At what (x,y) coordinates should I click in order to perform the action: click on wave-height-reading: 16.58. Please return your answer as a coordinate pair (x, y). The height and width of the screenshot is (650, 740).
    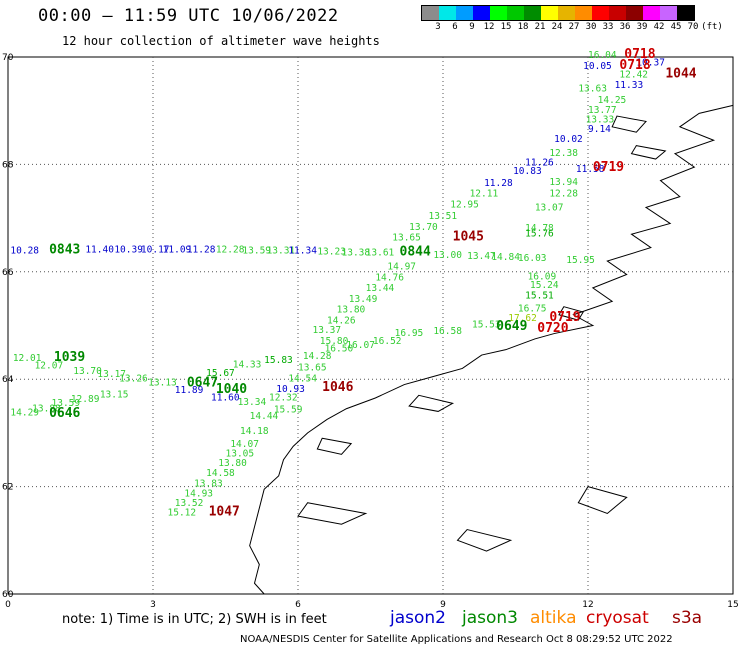
    Looking at the image, I should click on (447, 331).